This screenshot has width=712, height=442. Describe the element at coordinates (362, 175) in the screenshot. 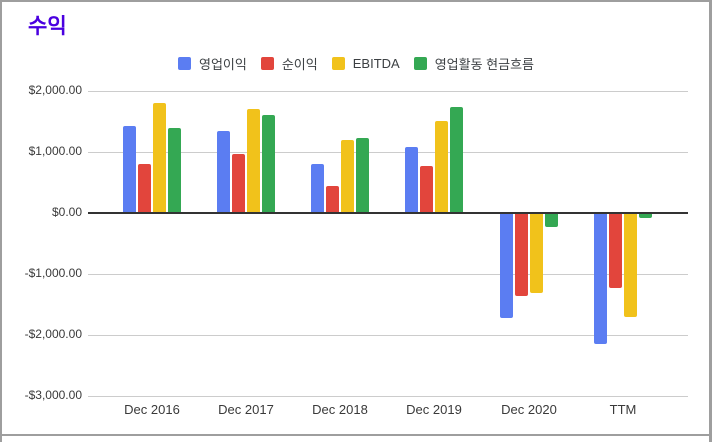

I see `bar-operating-cash-flow-dec-2018` at that location.